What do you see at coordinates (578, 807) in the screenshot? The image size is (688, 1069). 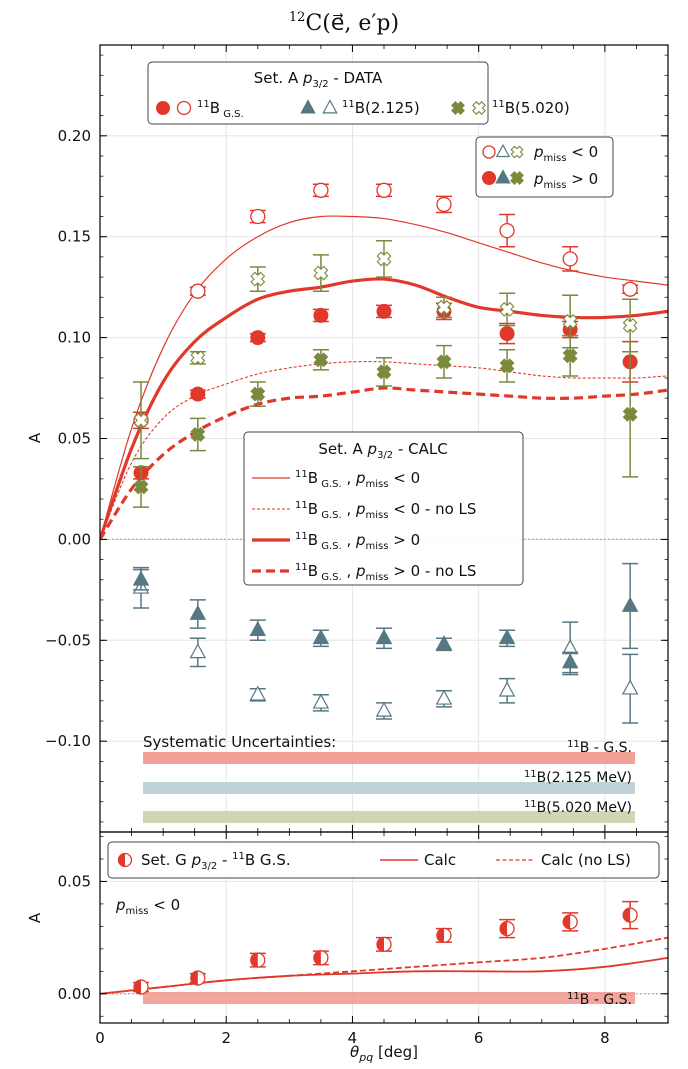 I see `systematic-band-label: 11B(5.020 MeV)` at bounding box center [578, 807].